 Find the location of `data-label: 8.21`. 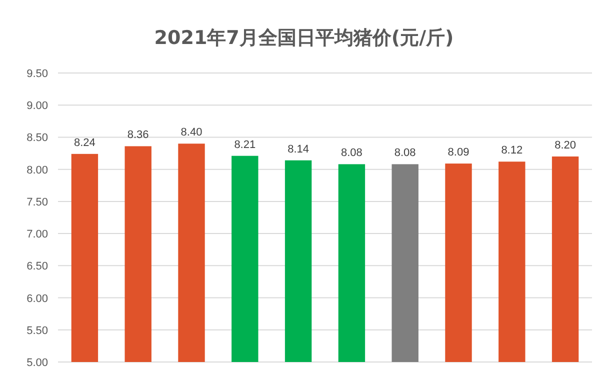

data-label: 8.21 is located at coordinates (245, 144).